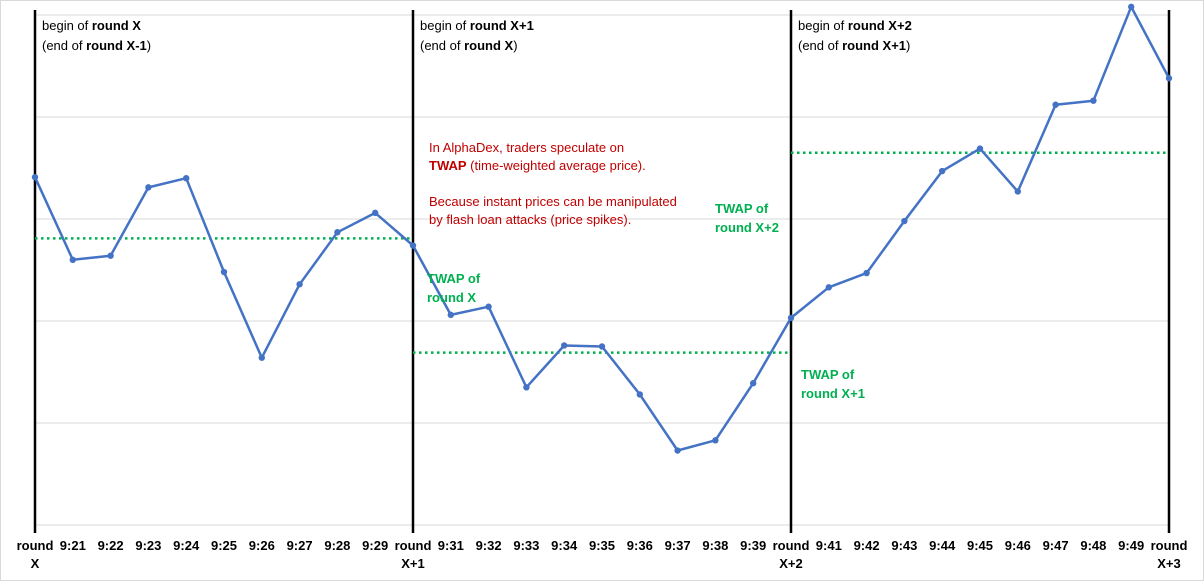 The height and width of the screenshot is (581, 1204). I want to click on x-tick-label: 9:25, so click(224, 545).